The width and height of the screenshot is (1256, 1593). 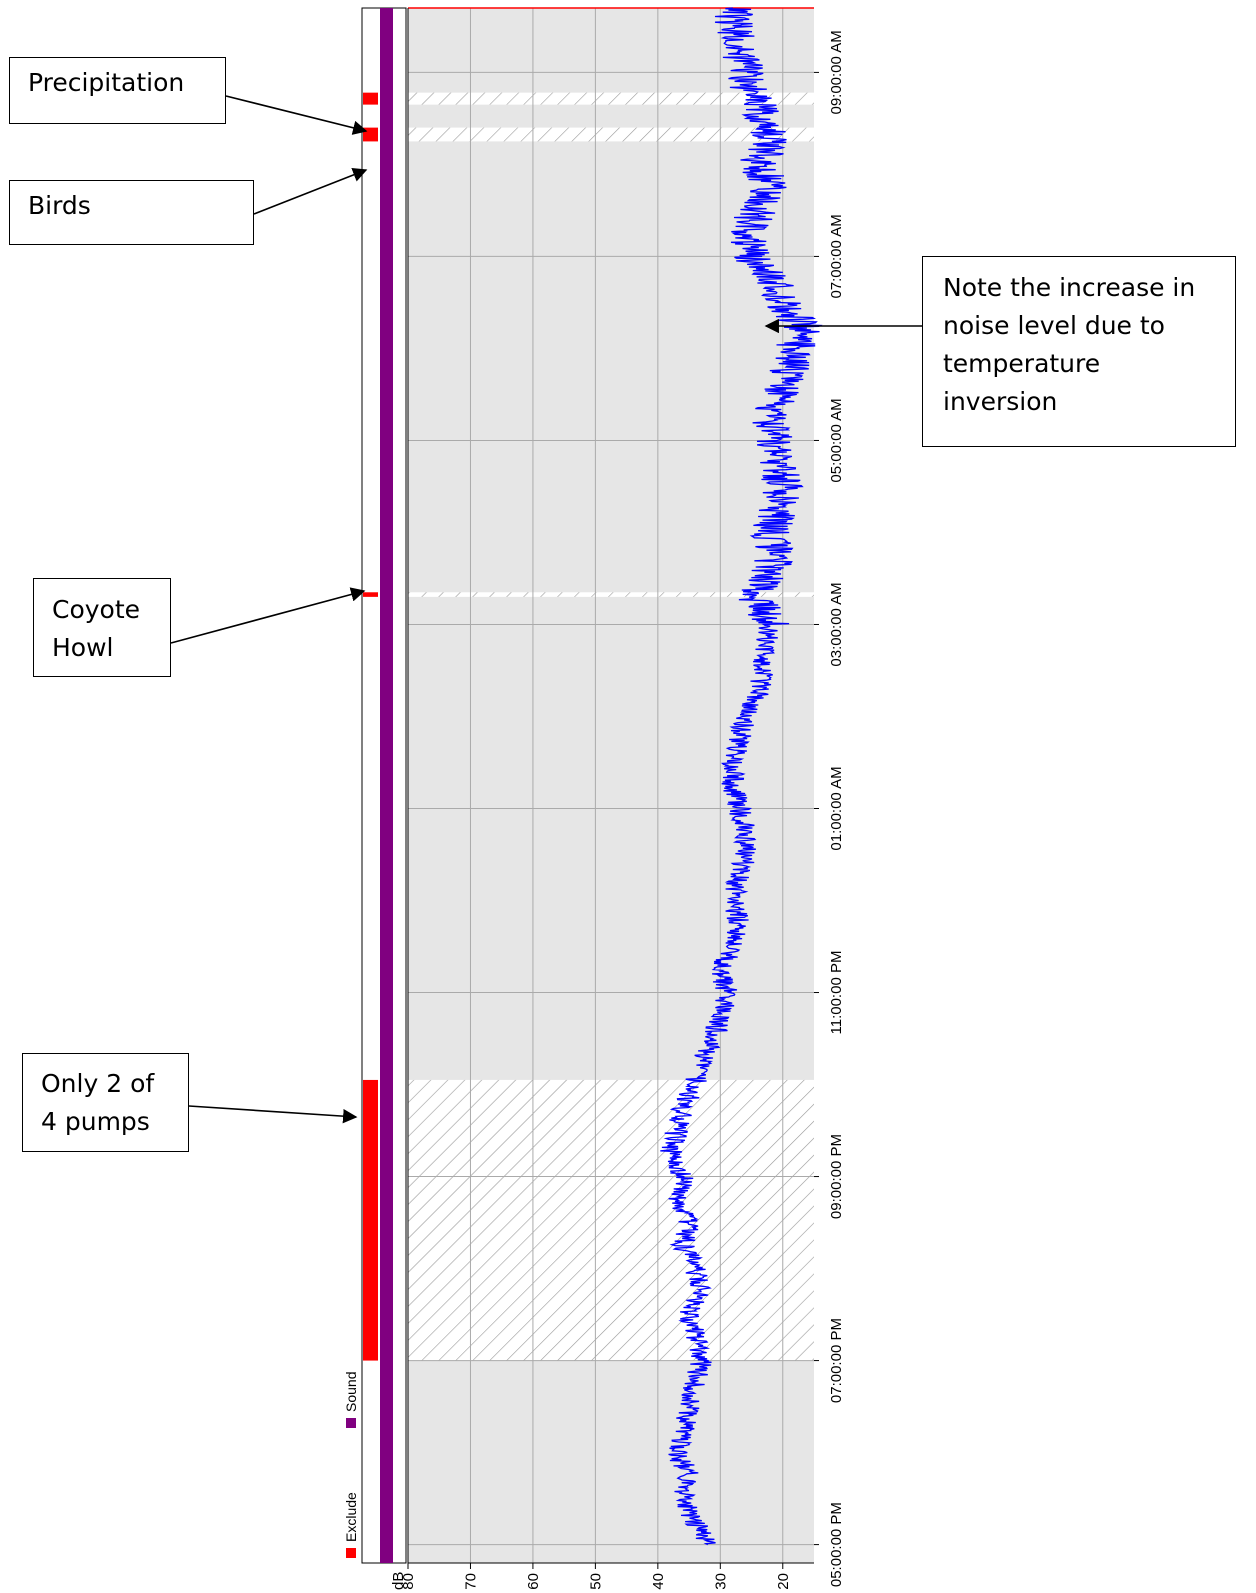 What do you see at coordinates (1054, 325) in the screenshot?
I see `inversion-label-line2: noise level due to` at bounding box center [1054, 325].